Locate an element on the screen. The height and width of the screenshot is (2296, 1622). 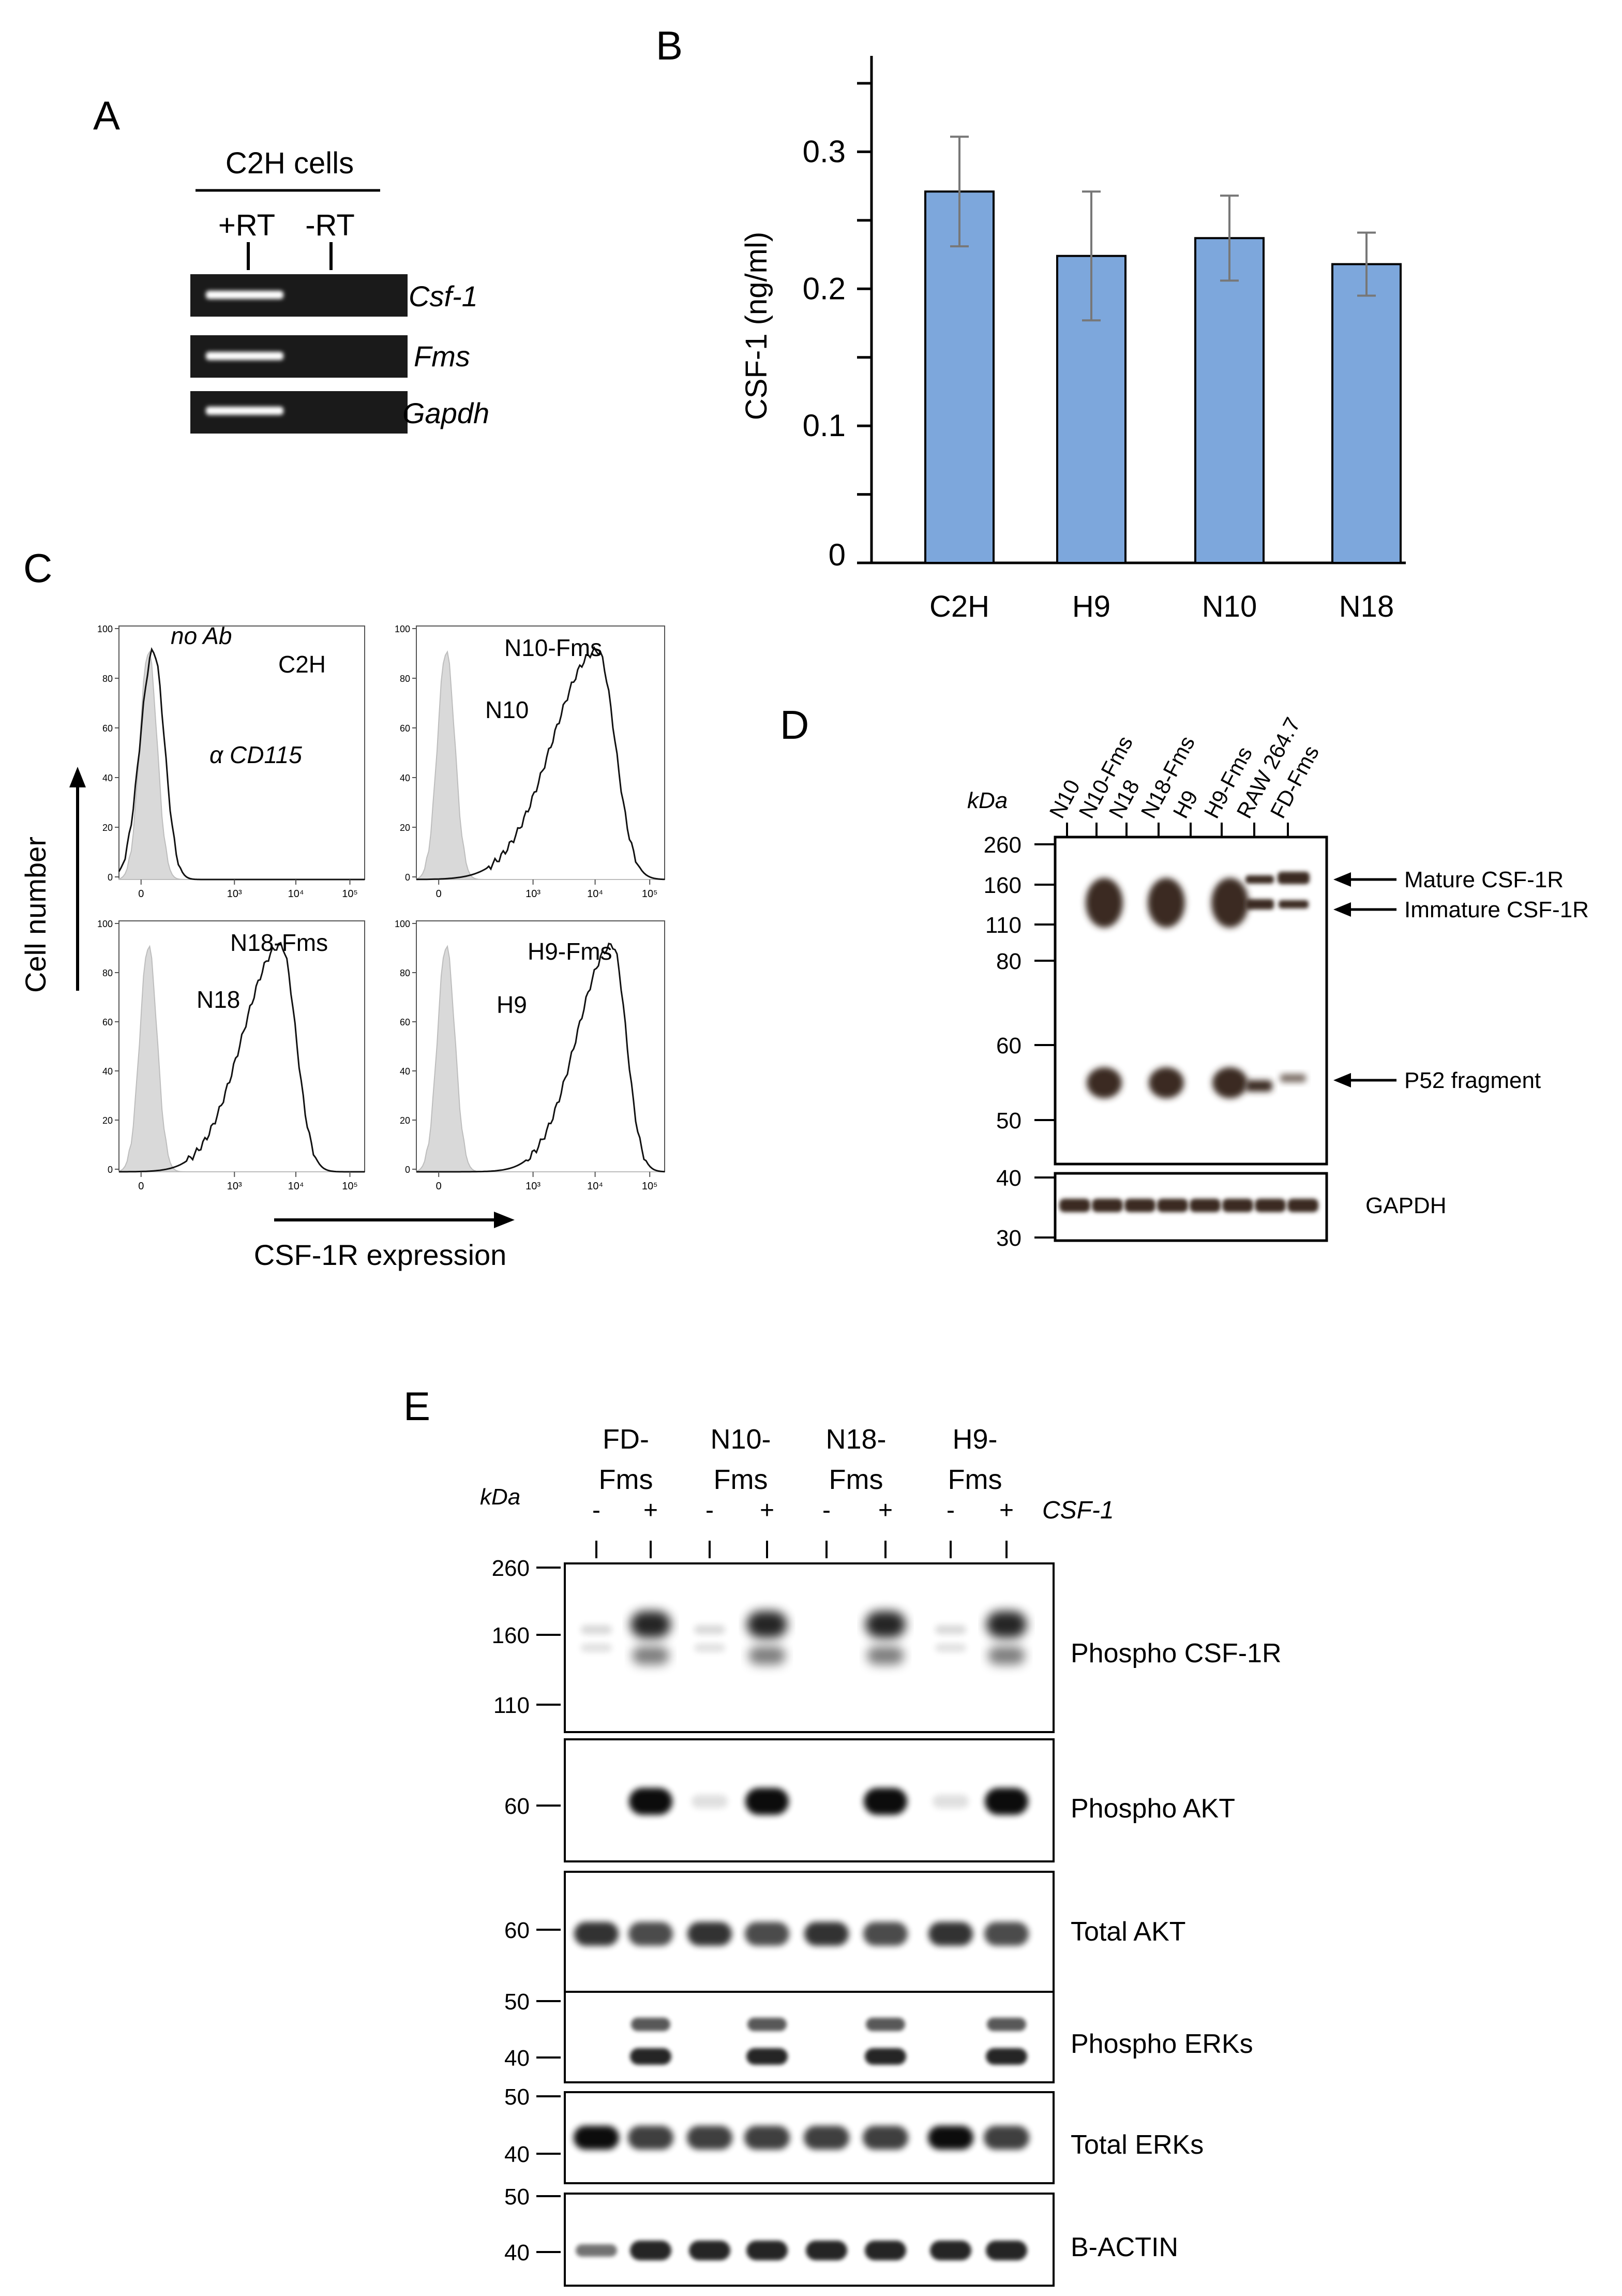
chart-y-tick-label: 0 is located at coordinates (837, 555).